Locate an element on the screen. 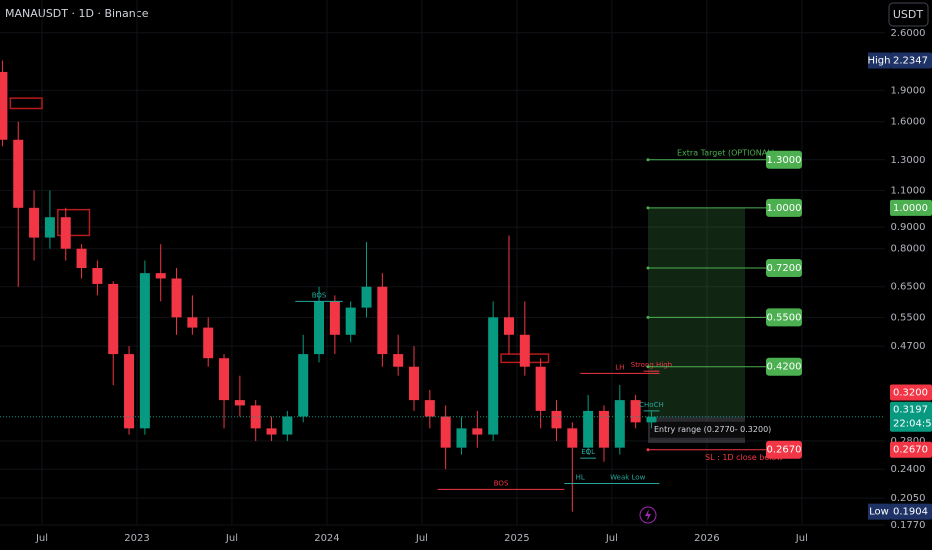  price-tag-name: High is located at coordinates (879, 61).